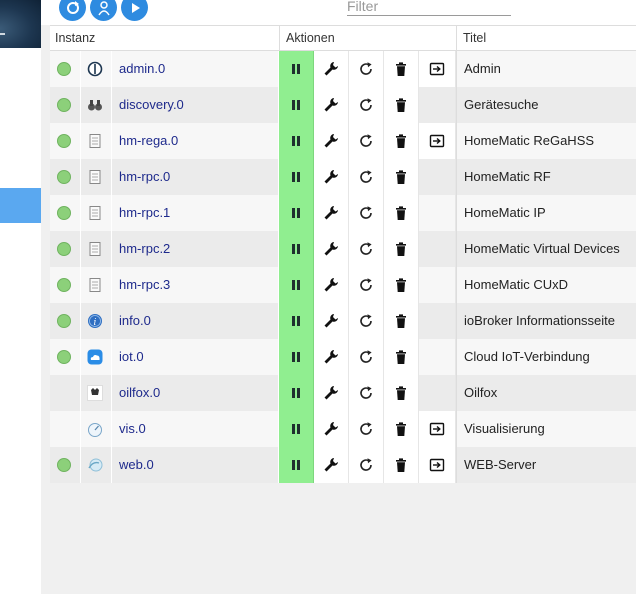 The image size is (636, 594). What do you see at coordinates (75, 38) in the screenshot?
I see `header-instance: Instanz` at bounding box center [75, 38].